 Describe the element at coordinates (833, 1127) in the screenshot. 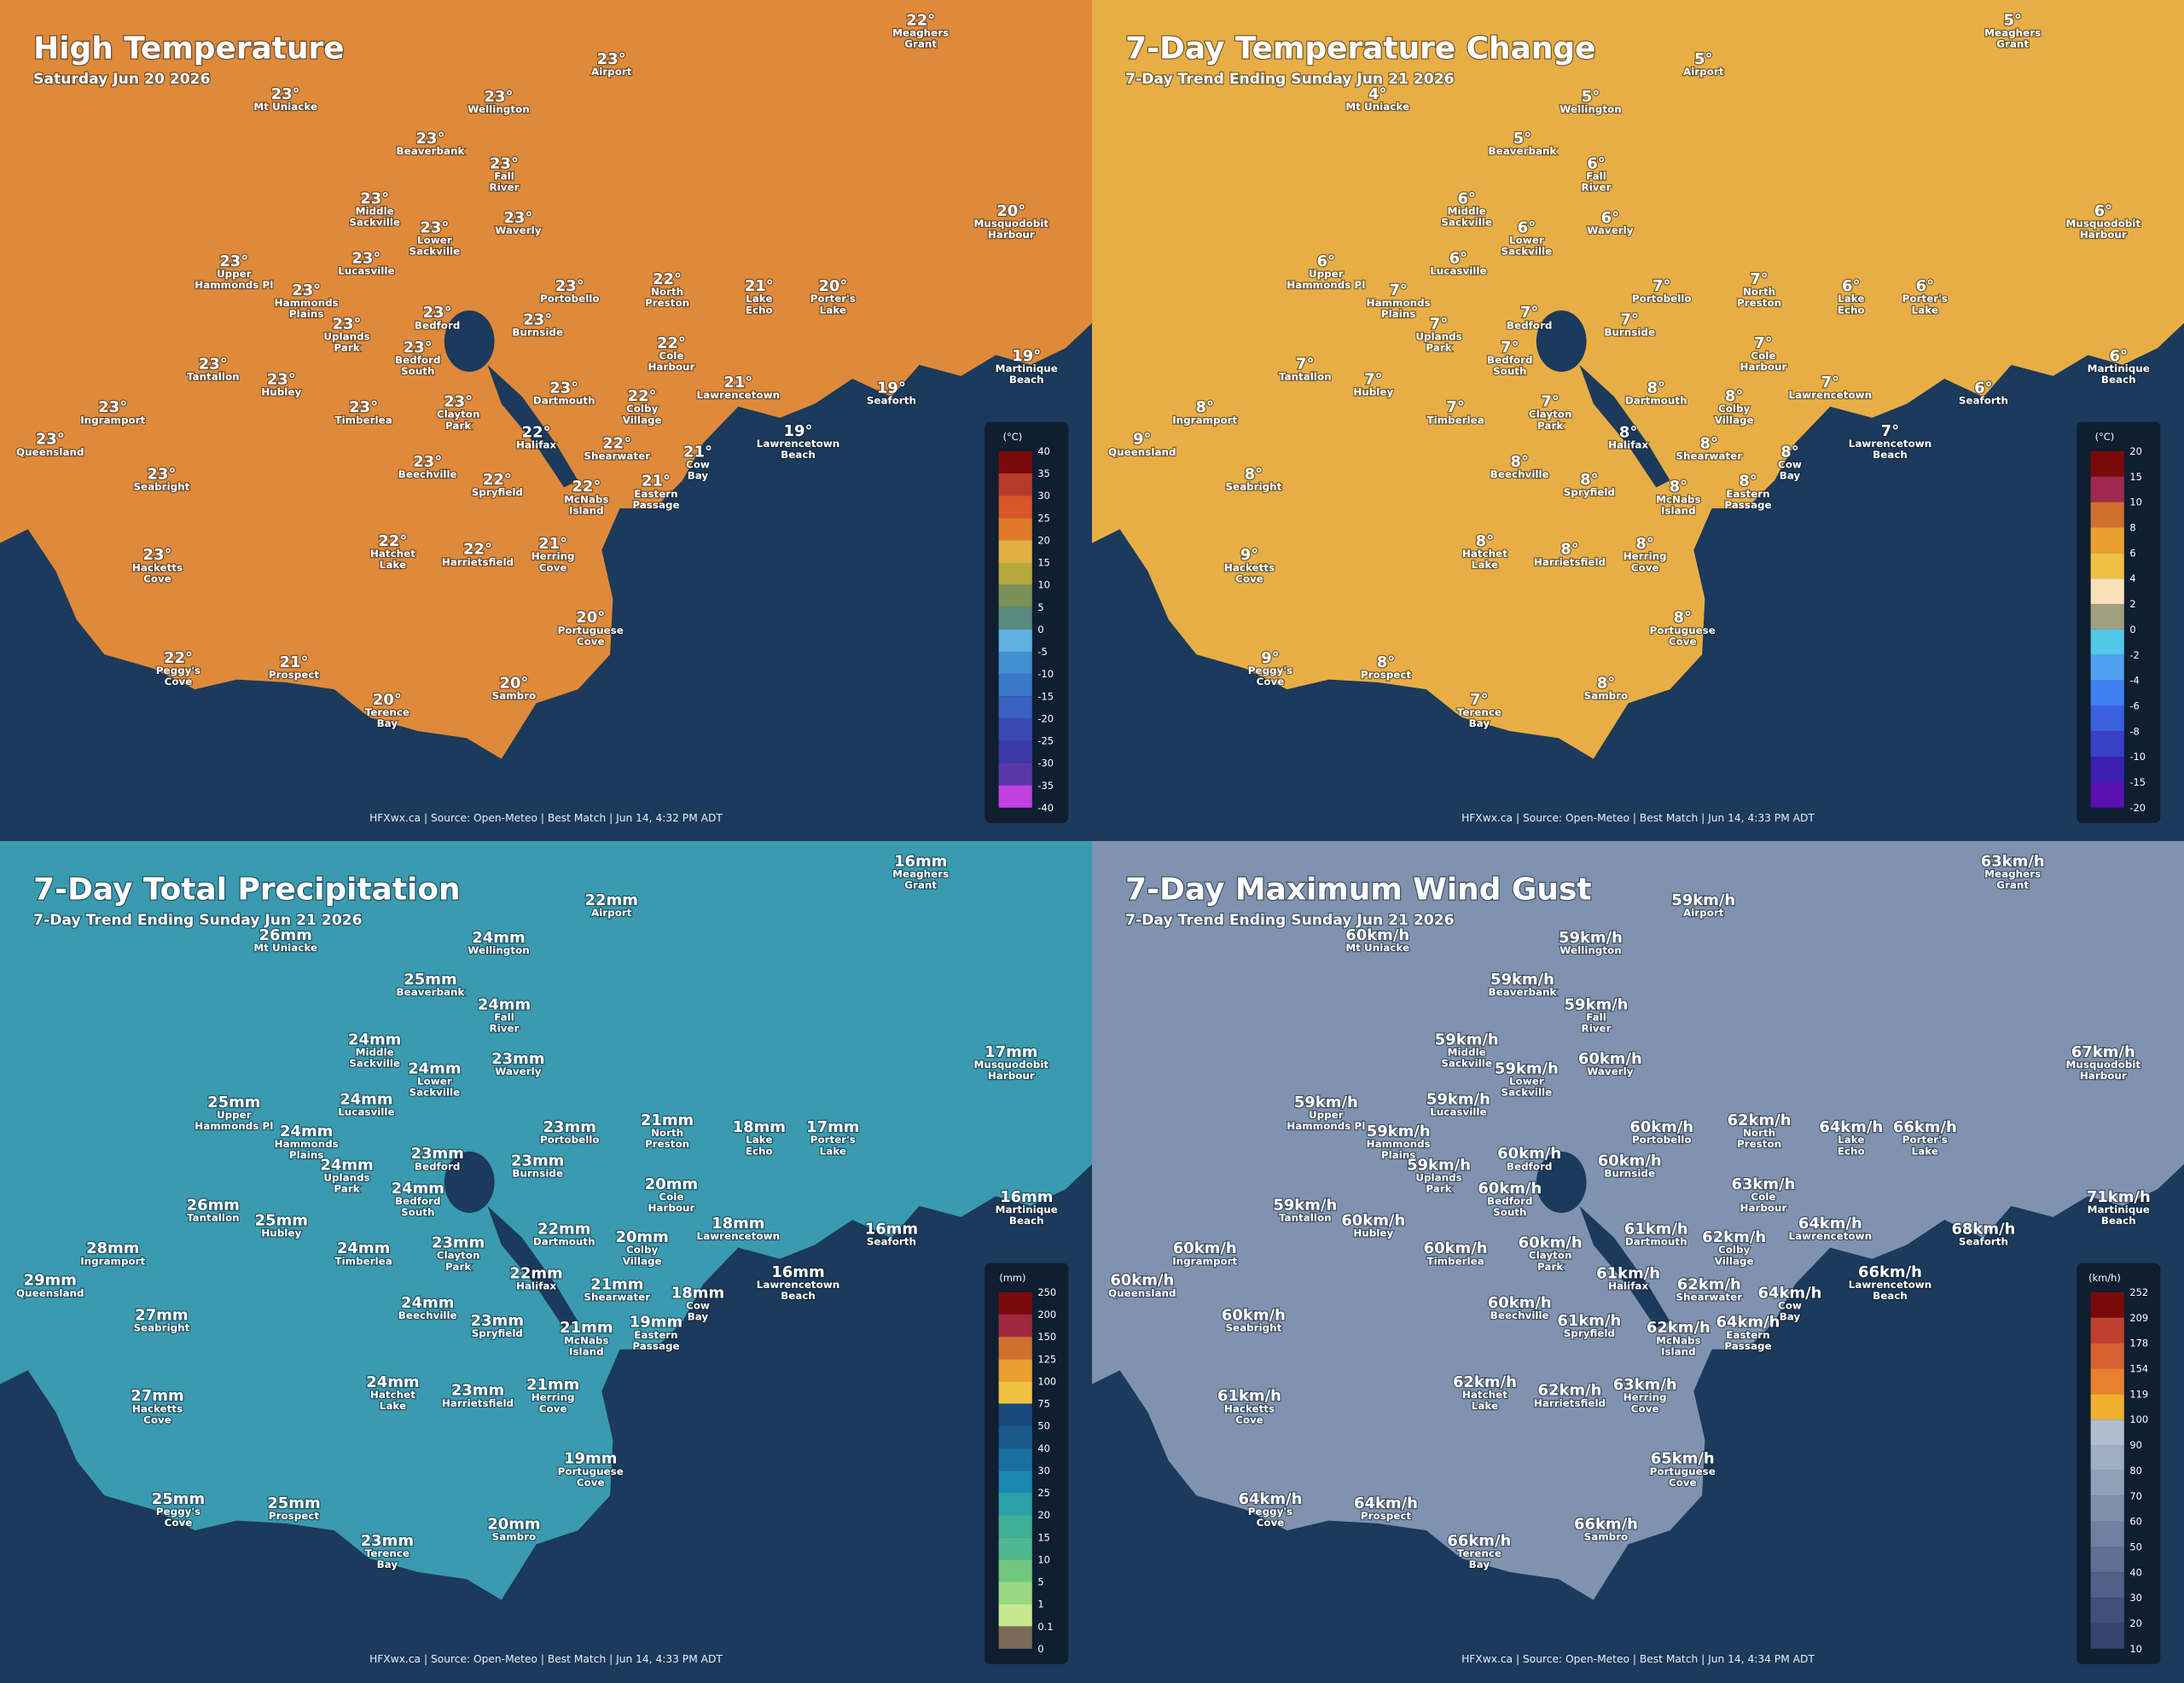

I see `place-value: 17mm` at that location.